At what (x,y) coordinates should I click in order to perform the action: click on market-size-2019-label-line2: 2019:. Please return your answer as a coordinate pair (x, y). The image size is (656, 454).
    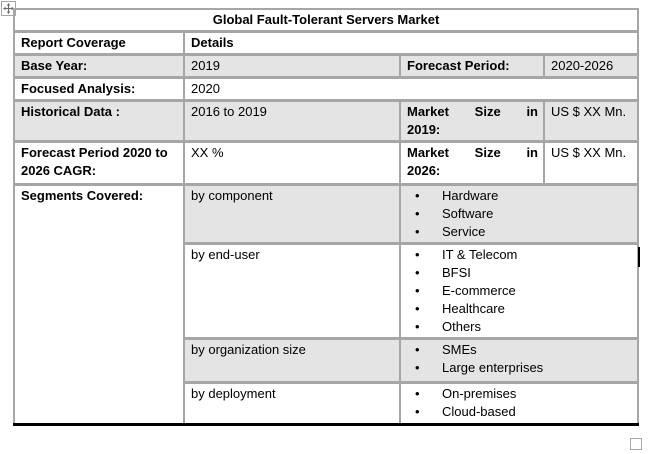
    Looking at the image, I should click on (424, 129).